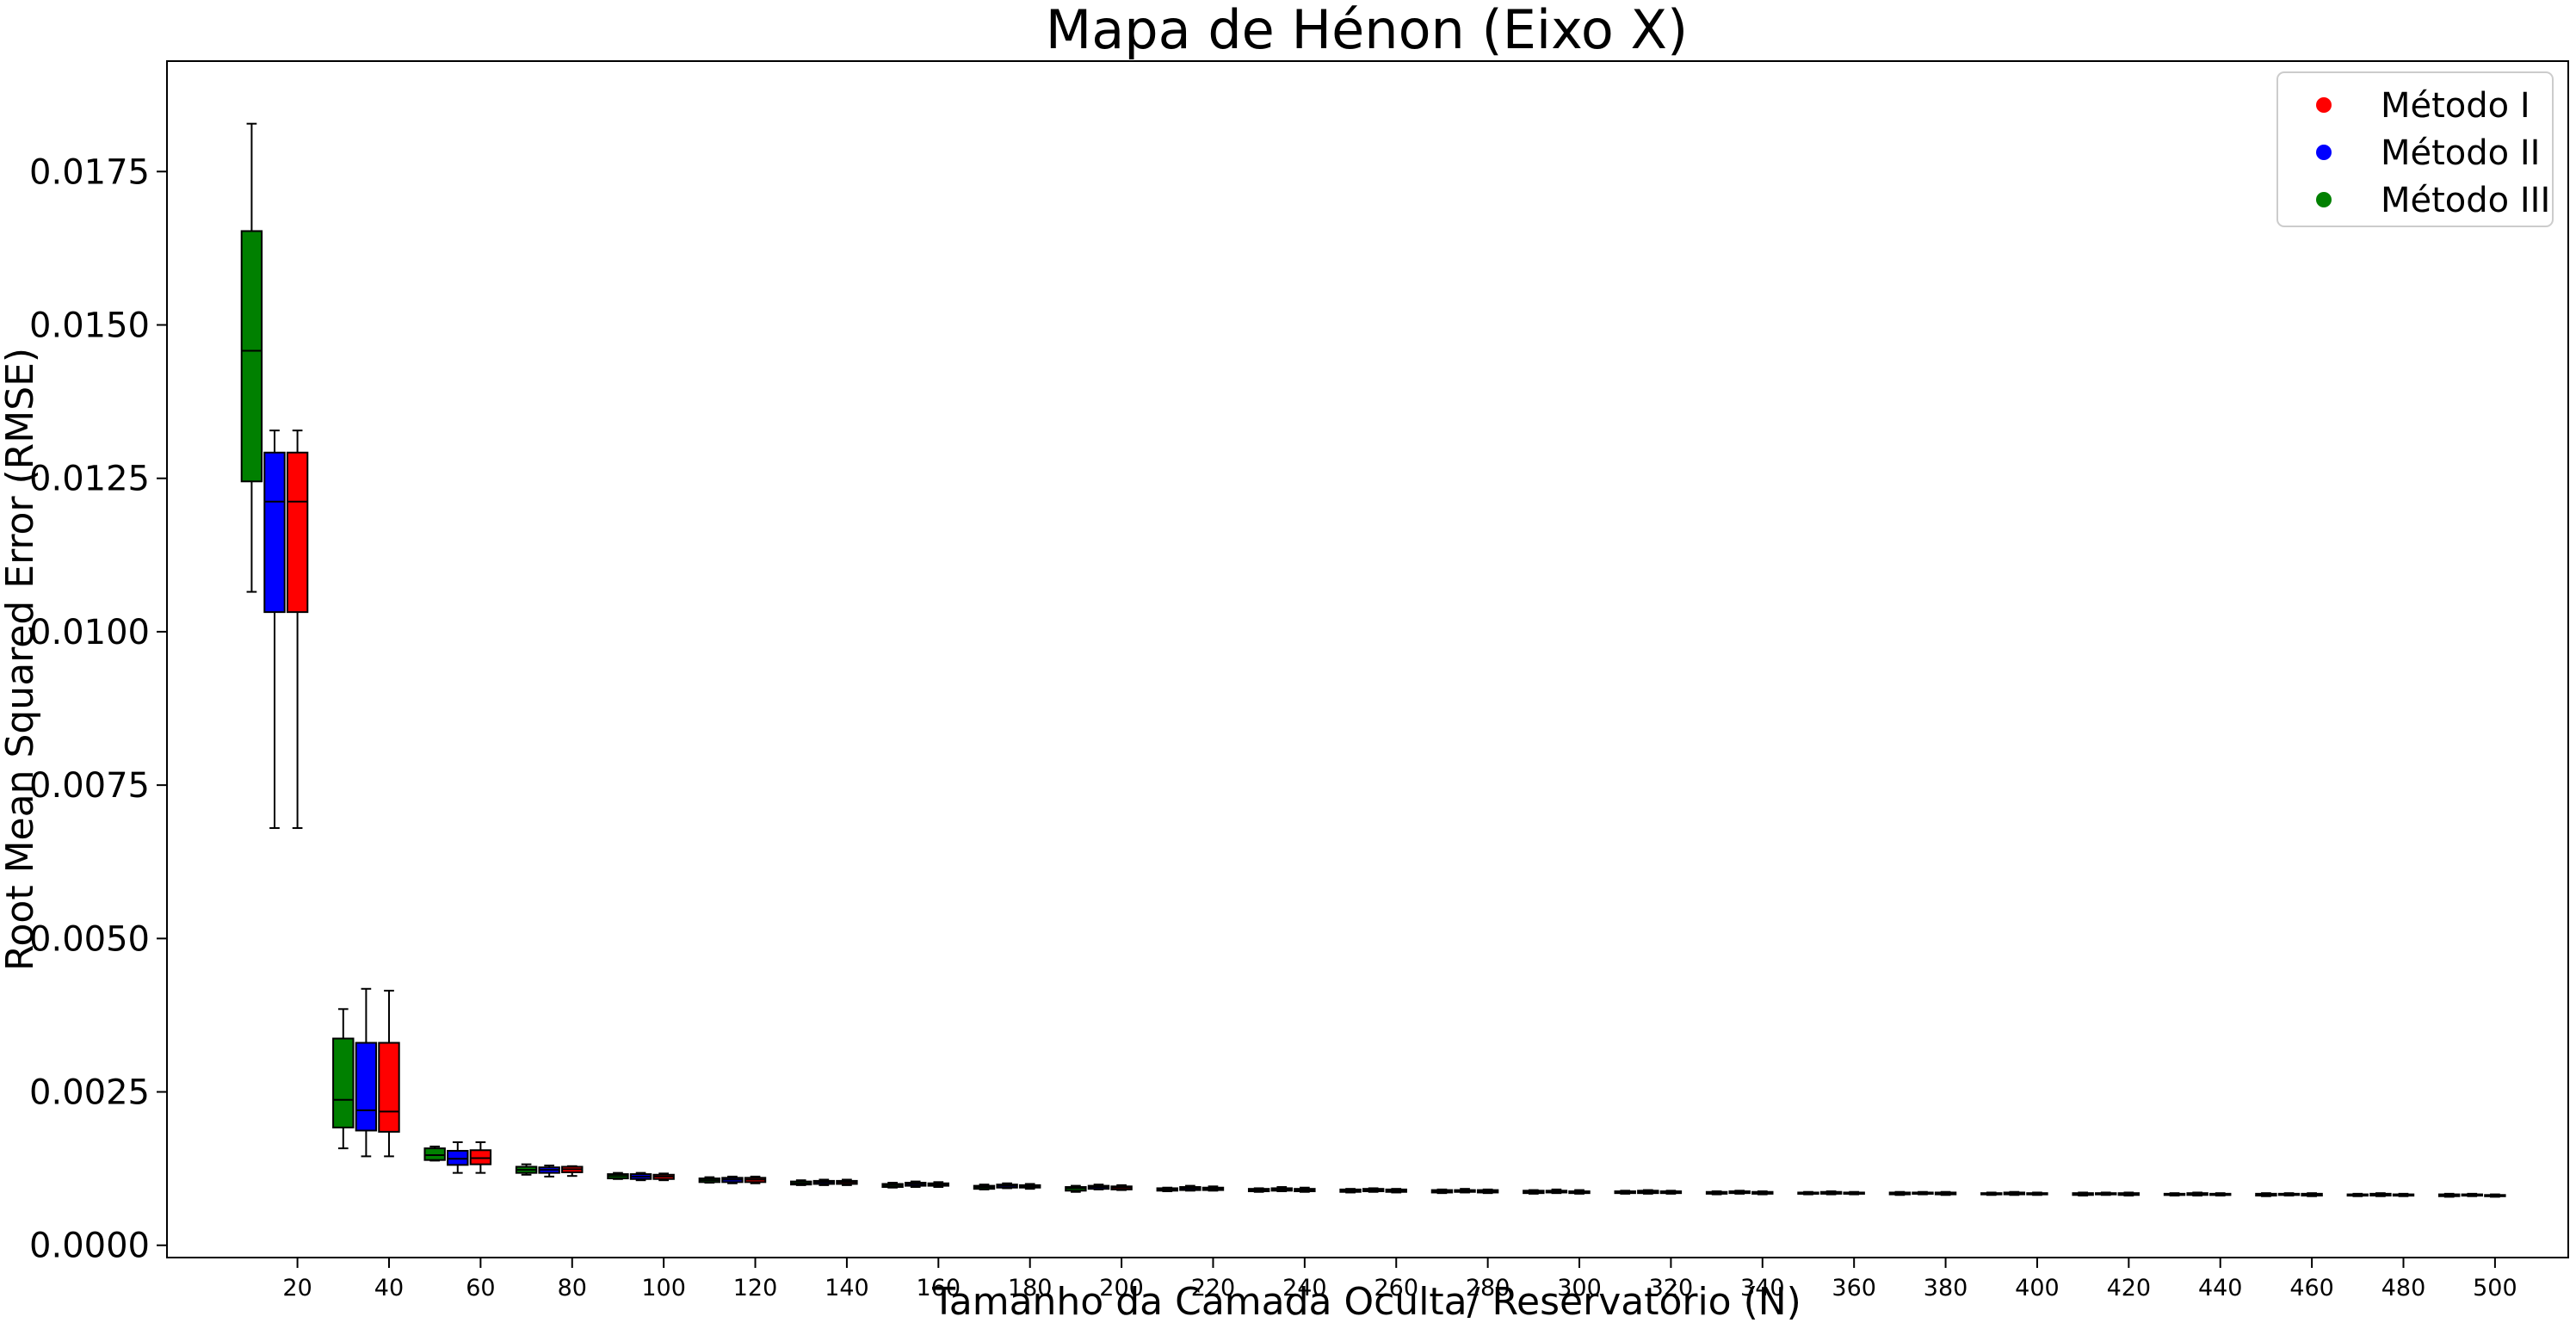 This screenshot has width=2576, height=1329. What do you see at coordinates (1762, 1288) in the screenshot?
I see `x-tick-label: 340` at bounding box center [1762, 1288].